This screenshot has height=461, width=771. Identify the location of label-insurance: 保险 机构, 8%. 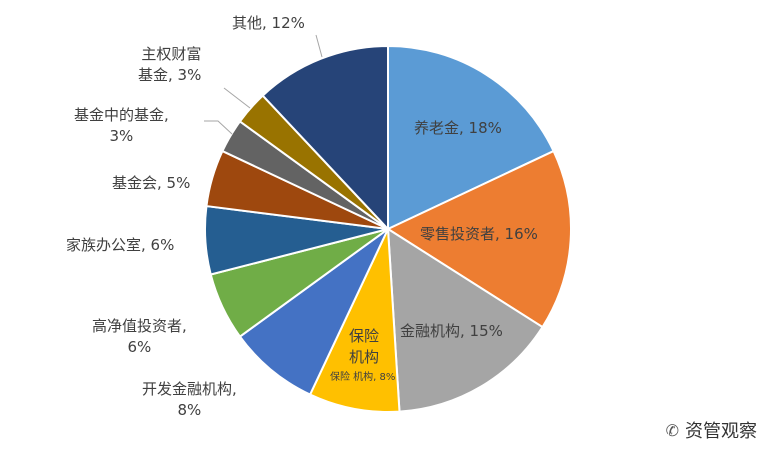
(363, 377).